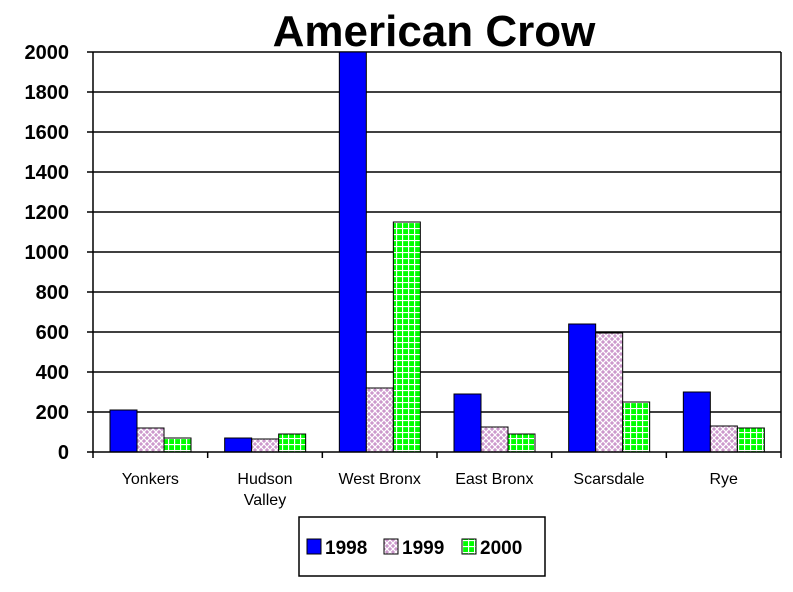 Image resolution: width=793 pixels, height=592 pixels. I want to click on legend-label-1999: 1999, so click(423, 548).